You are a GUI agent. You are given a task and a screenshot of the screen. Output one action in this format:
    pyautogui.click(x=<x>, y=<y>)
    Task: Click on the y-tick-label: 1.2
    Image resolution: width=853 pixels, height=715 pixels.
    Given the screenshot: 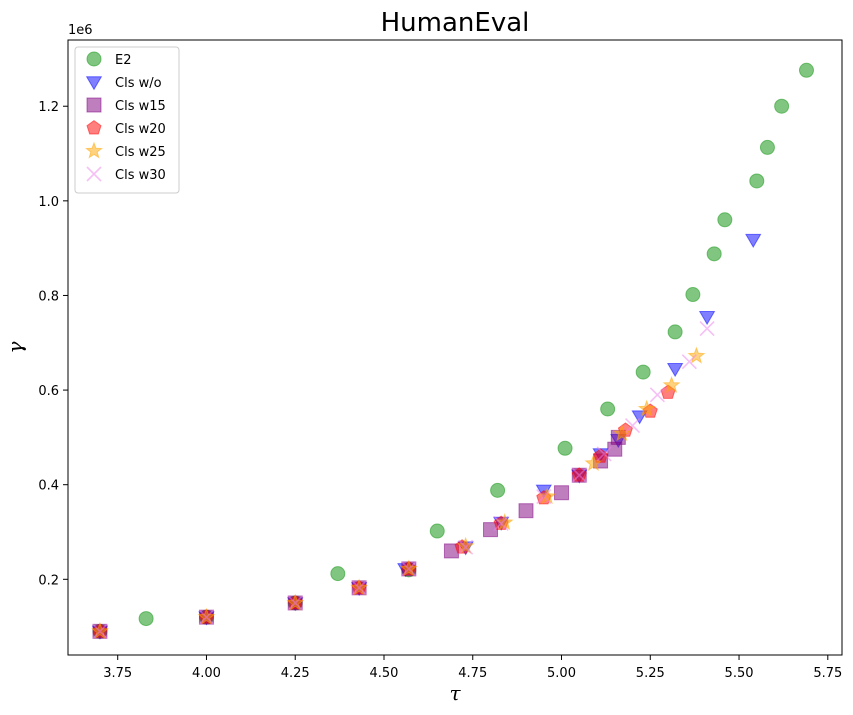 What is the action you would take?
    pyautogui.click(x=48, y=107)
    